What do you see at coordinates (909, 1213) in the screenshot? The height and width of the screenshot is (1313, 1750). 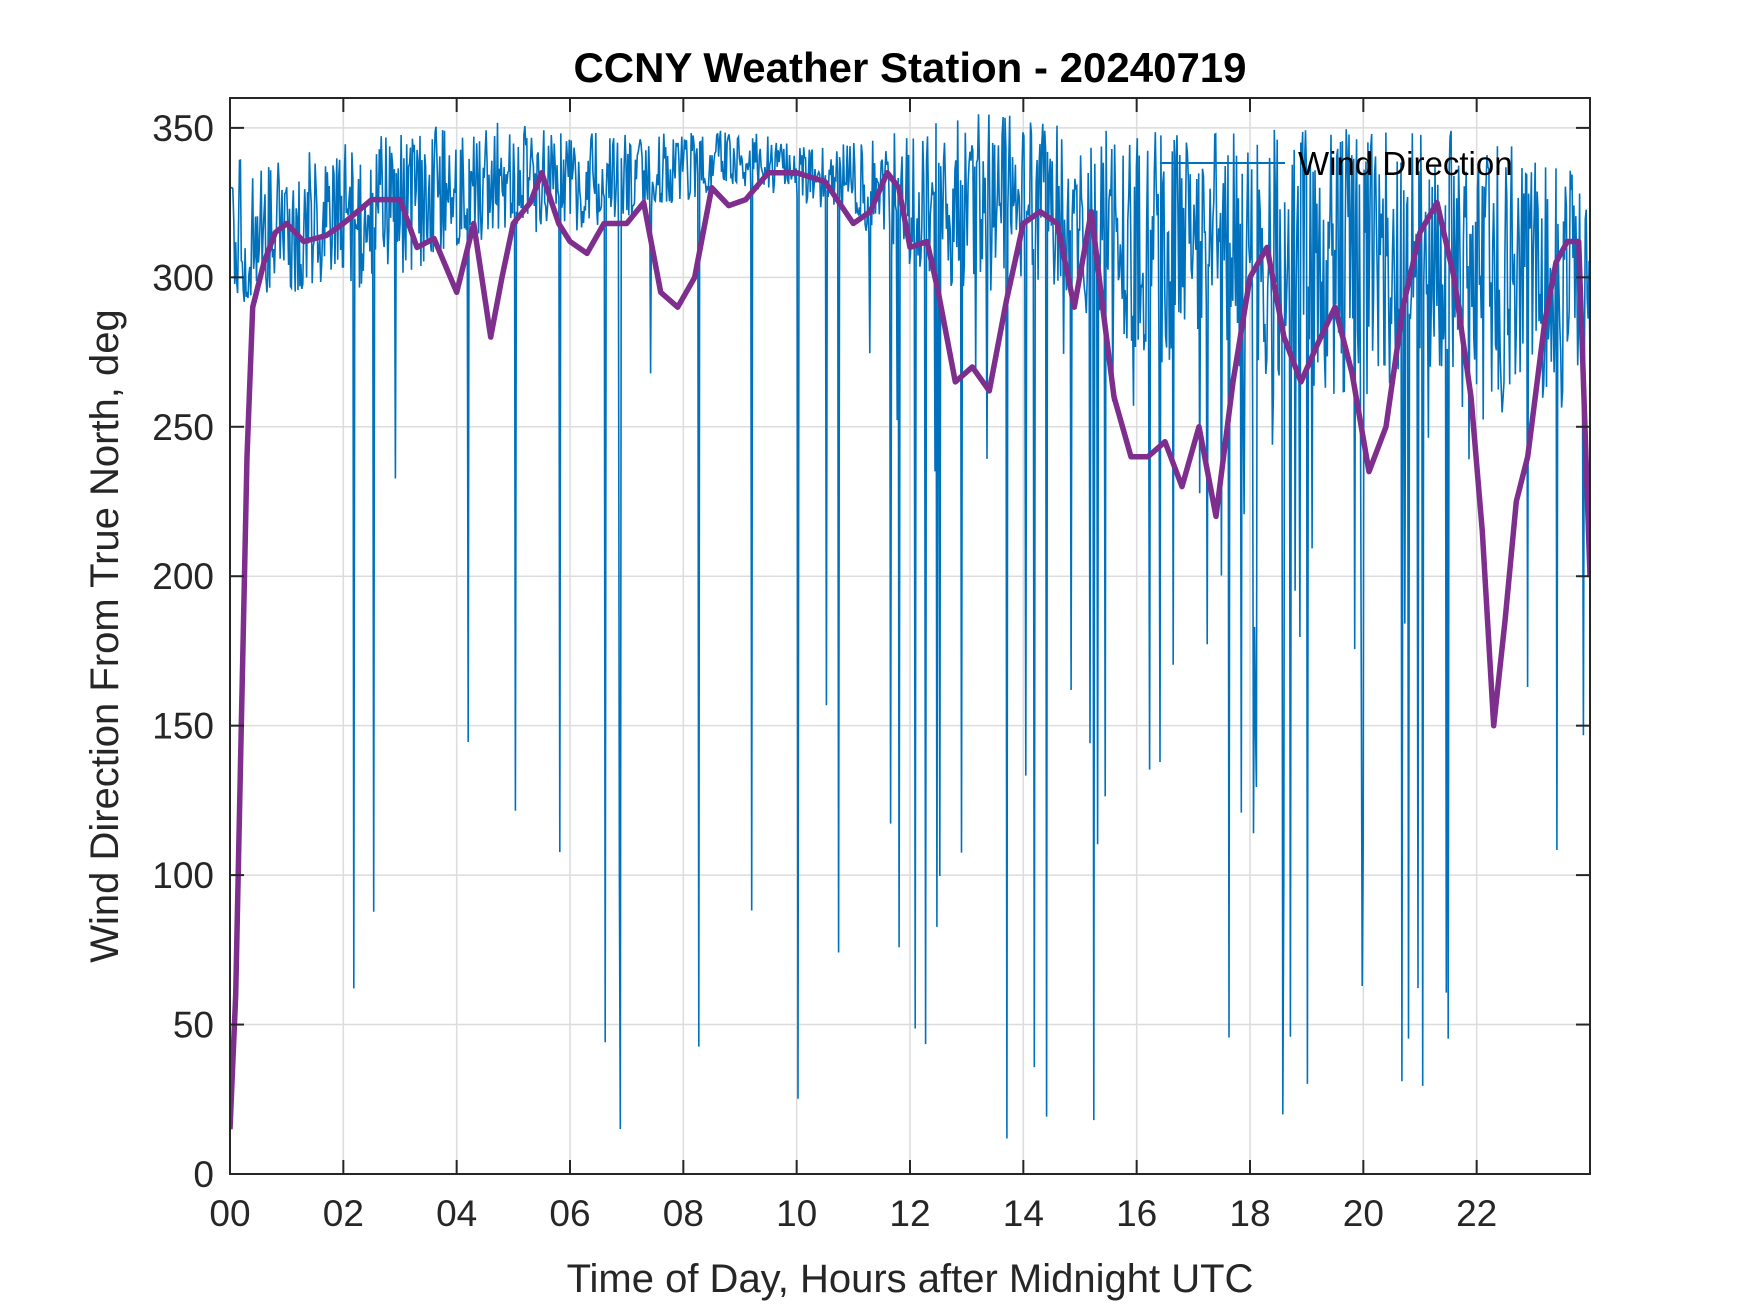 I see `x-tick-label: 12` at bounding box center [909, 1213].